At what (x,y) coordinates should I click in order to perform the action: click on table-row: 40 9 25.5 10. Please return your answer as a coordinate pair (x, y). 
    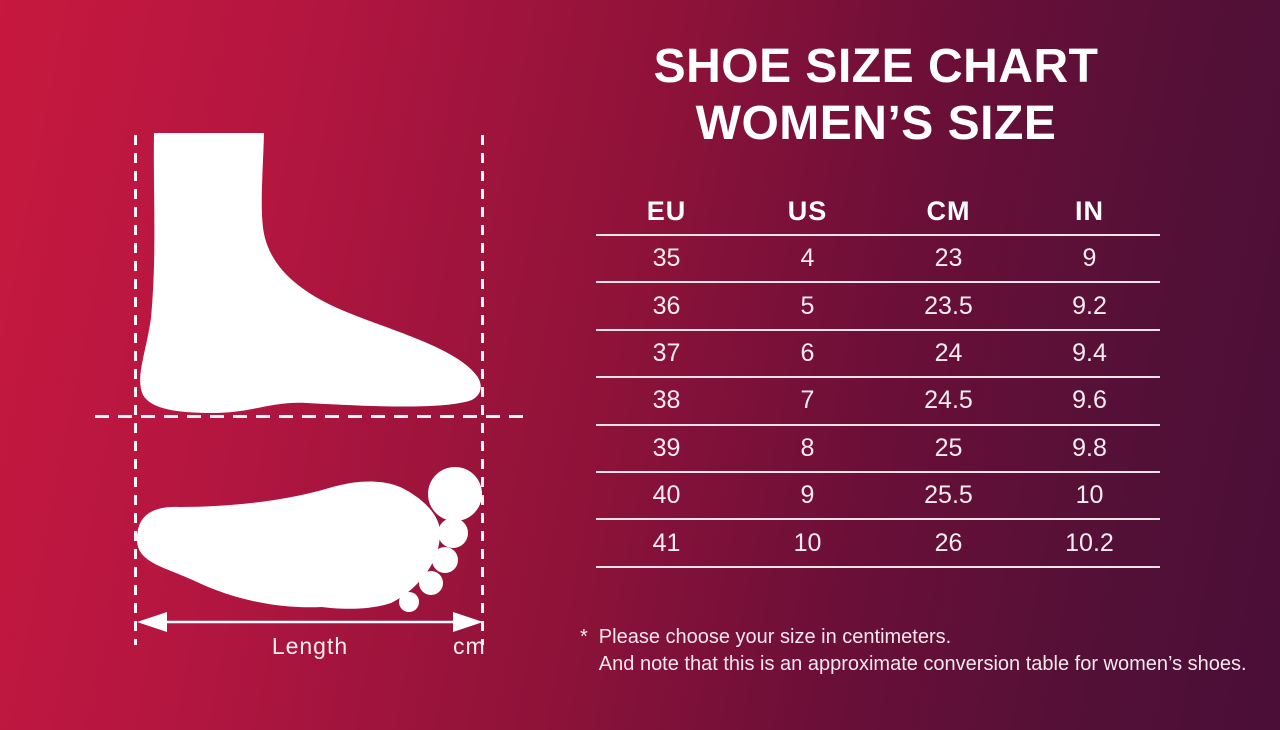
    Looking at the image, I should click on (878, 497).